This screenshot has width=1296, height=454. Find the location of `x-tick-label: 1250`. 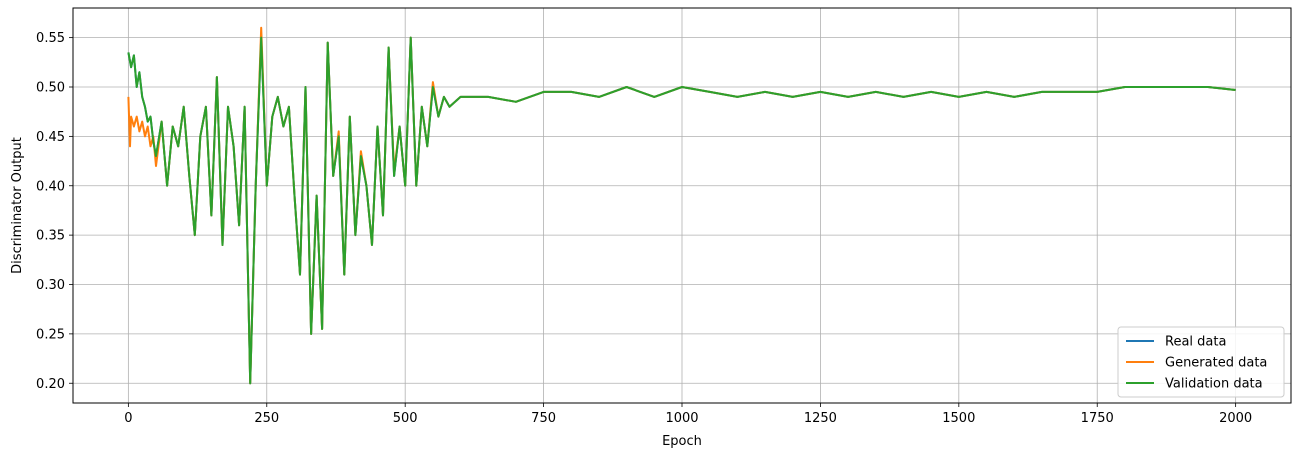

x-tick-label: 1250 is located at coordinates (820, 418).